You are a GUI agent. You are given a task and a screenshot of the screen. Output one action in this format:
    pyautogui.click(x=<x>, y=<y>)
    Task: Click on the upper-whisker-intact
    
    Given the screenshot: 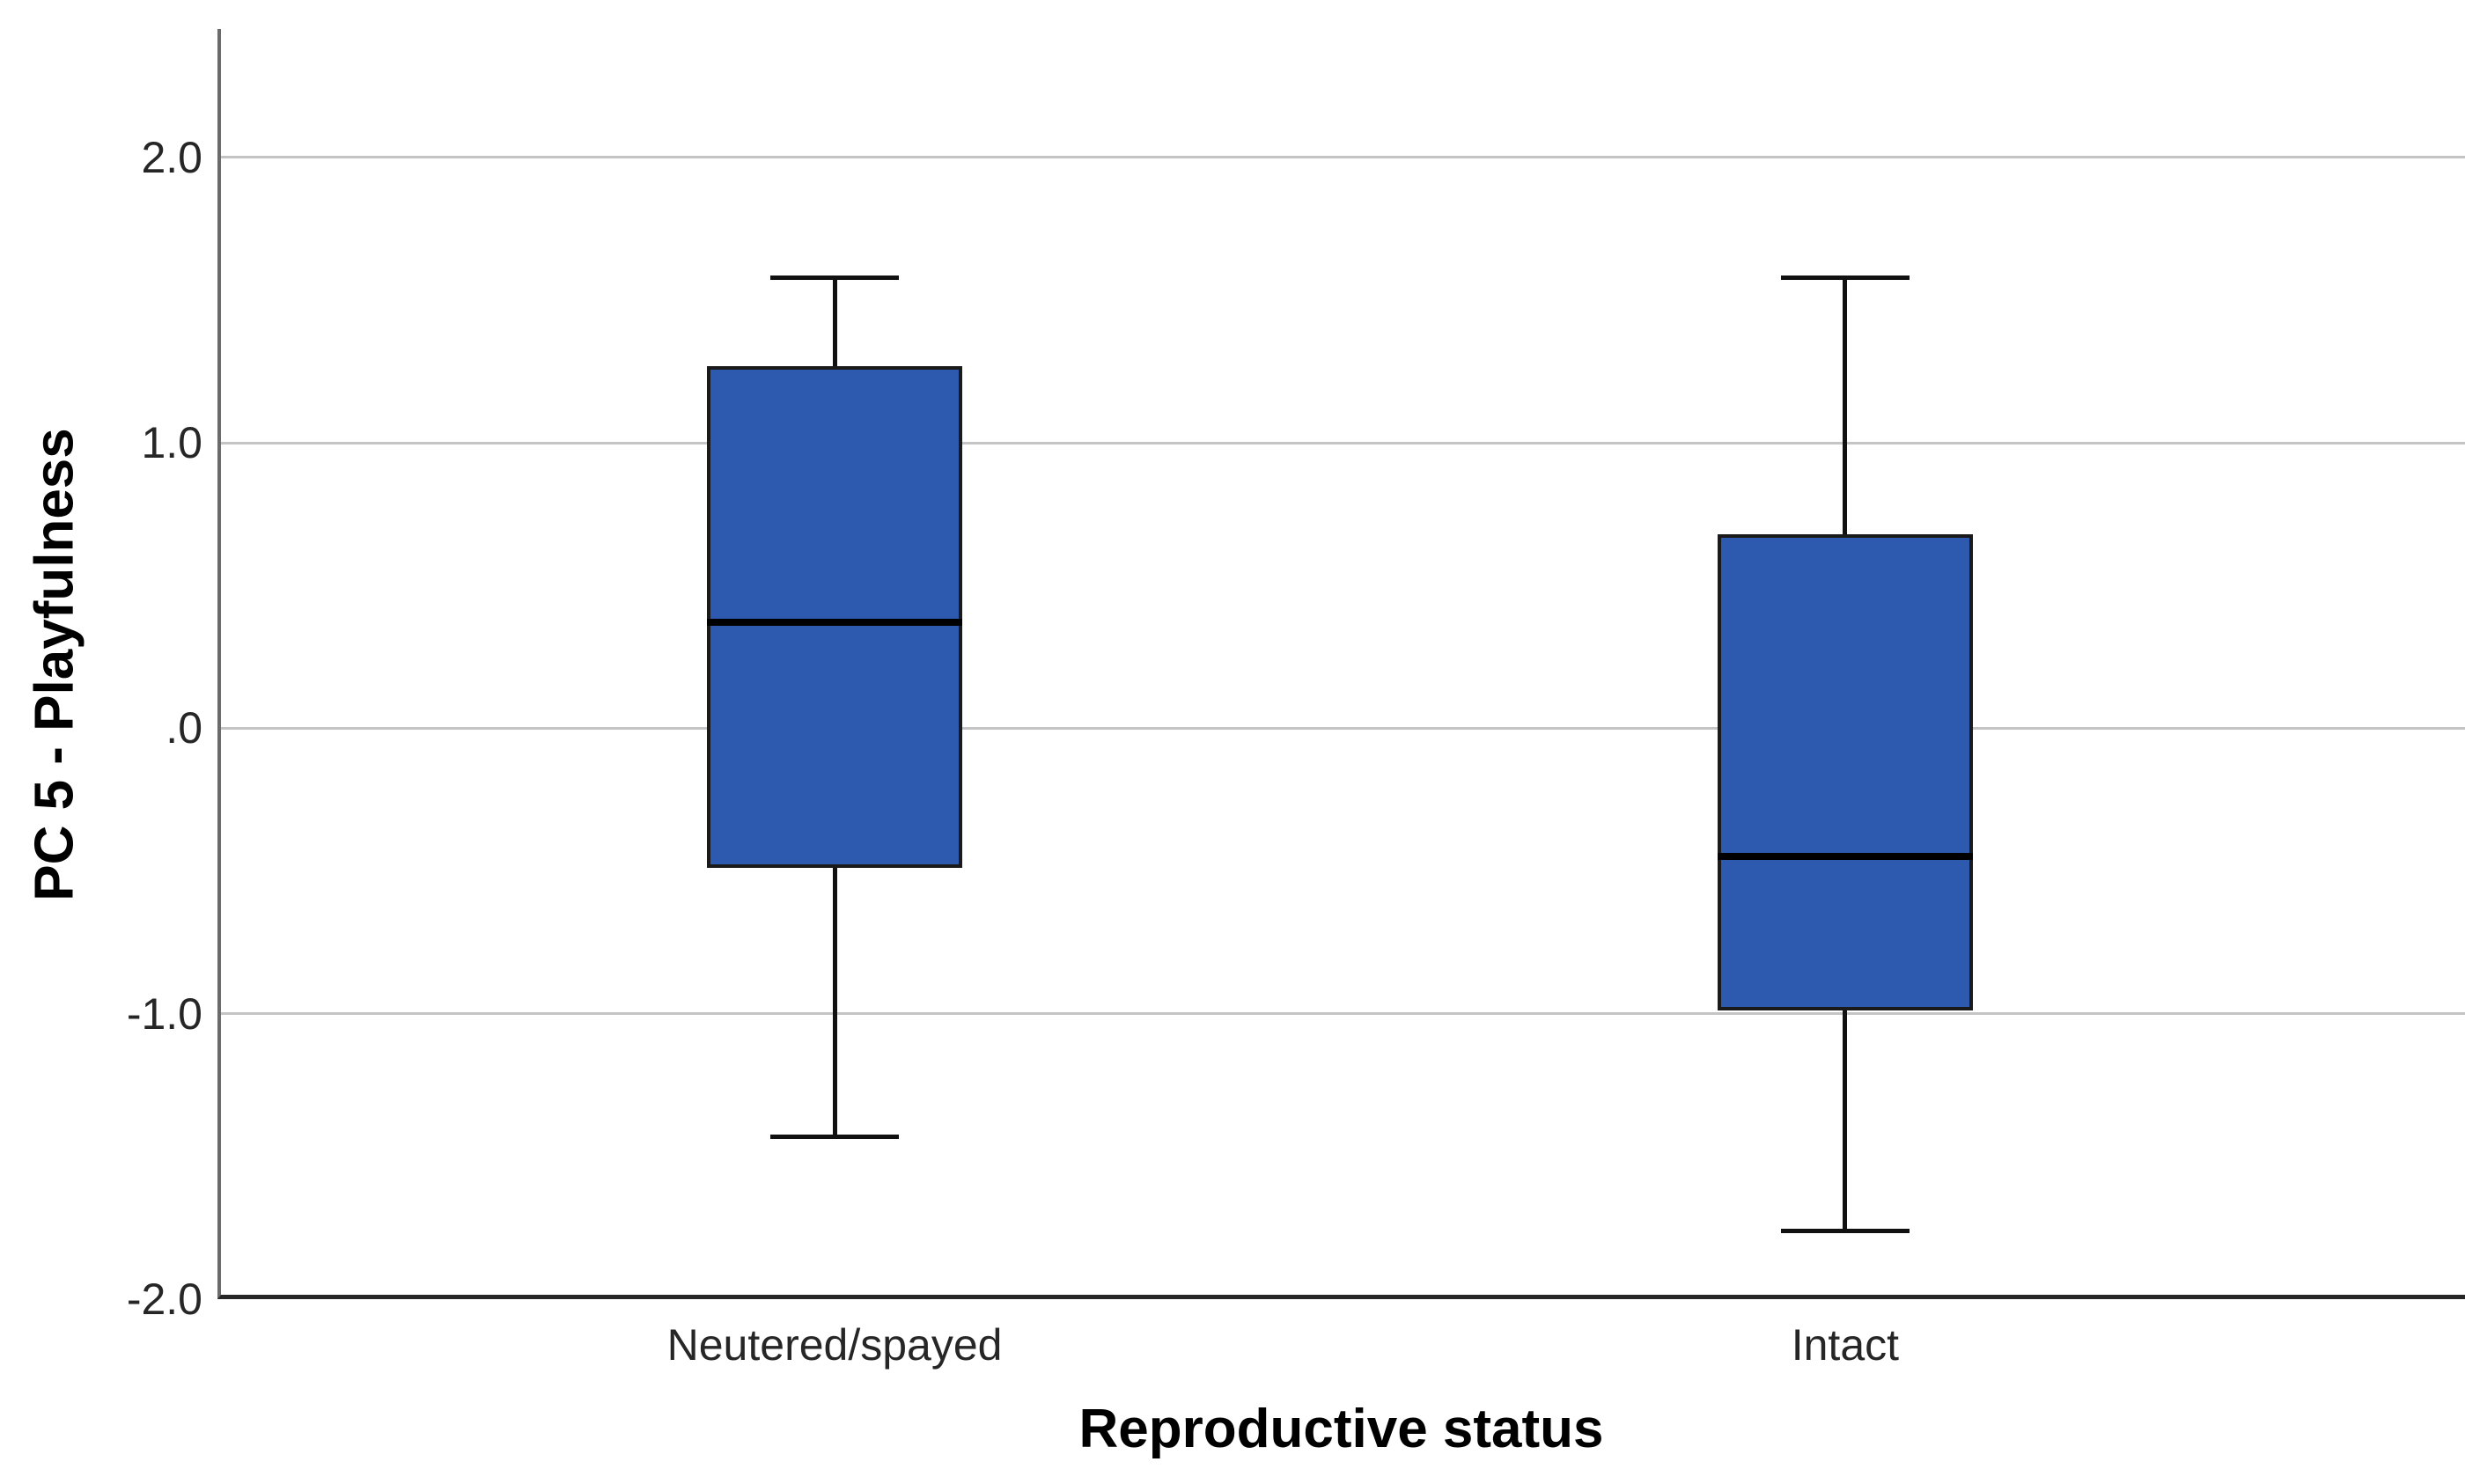 What is the action you would take?
    pyautogui.click(x=1846, y=405)
    